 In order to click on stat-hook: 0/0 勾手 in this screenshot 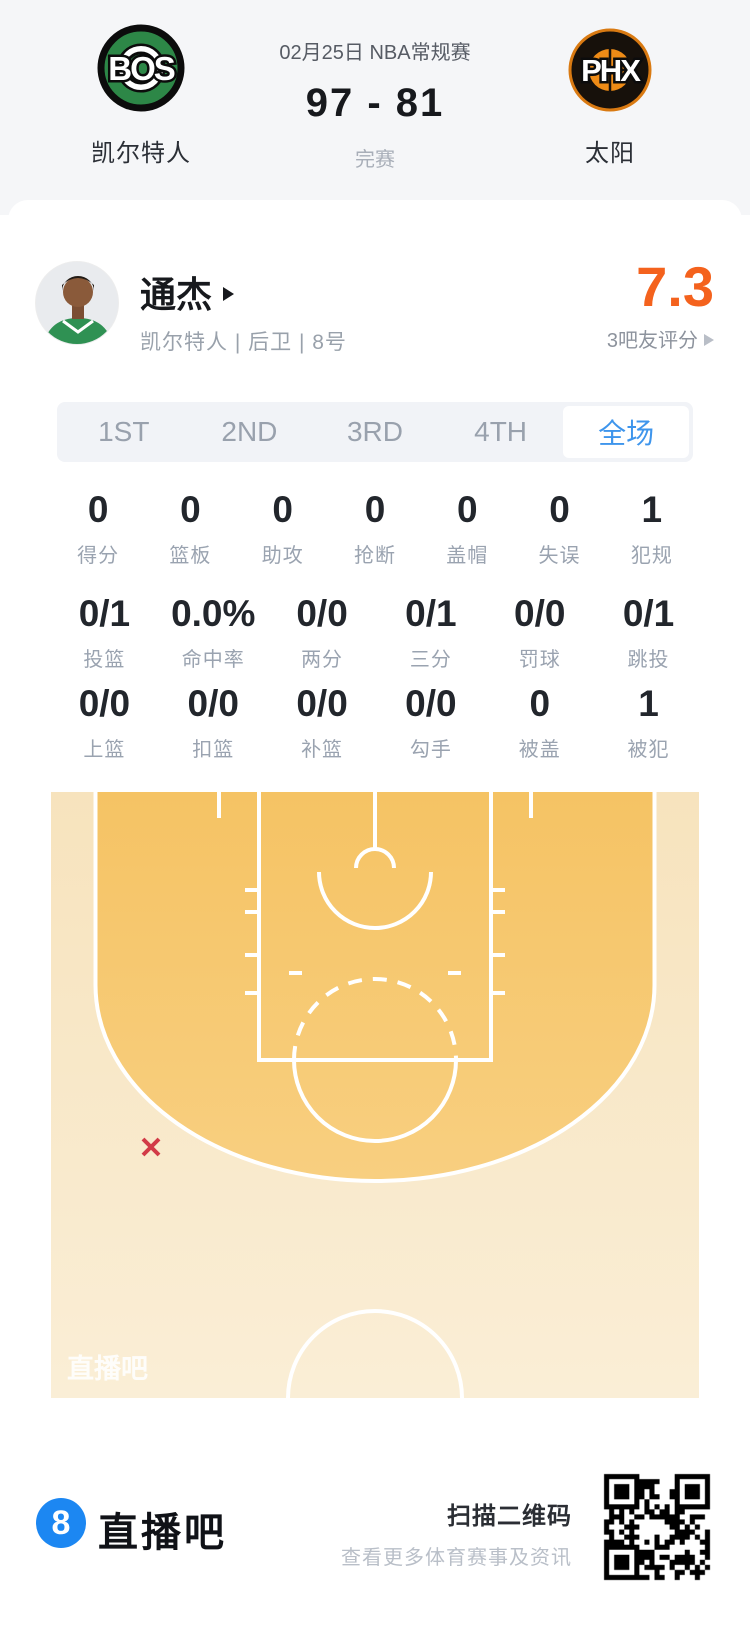, I will do `click(430, 723)`.